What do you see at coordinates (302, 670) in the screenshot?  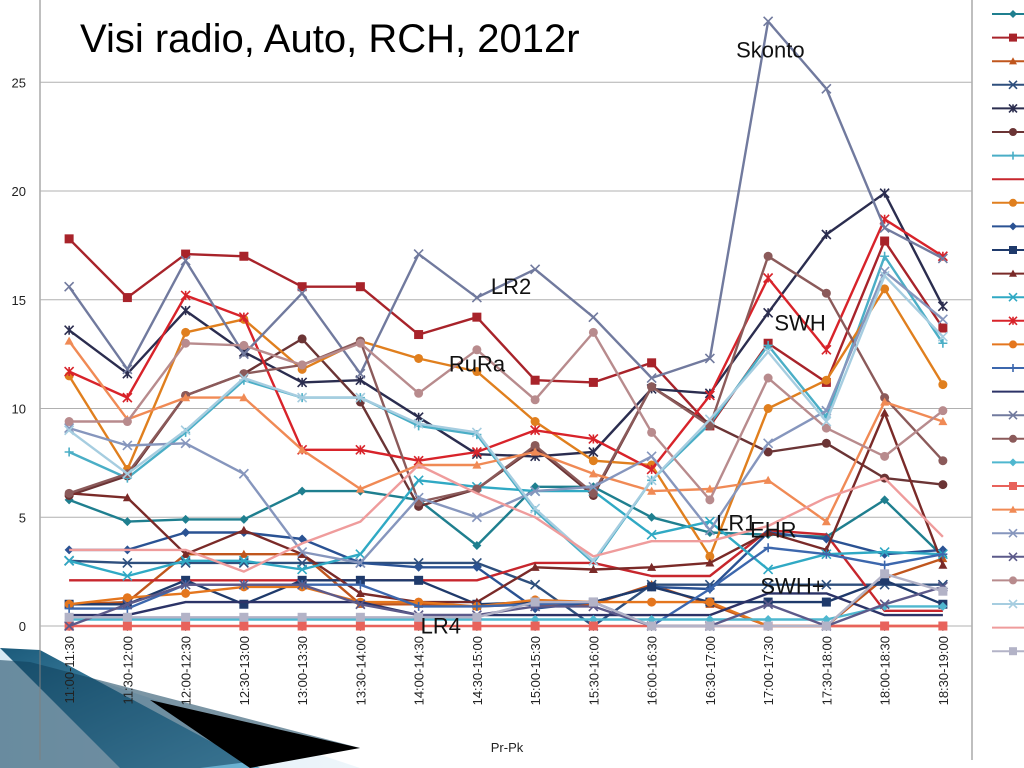 I see `x-tick-label: 13:00-13:30` at bounding box center [302, 670].